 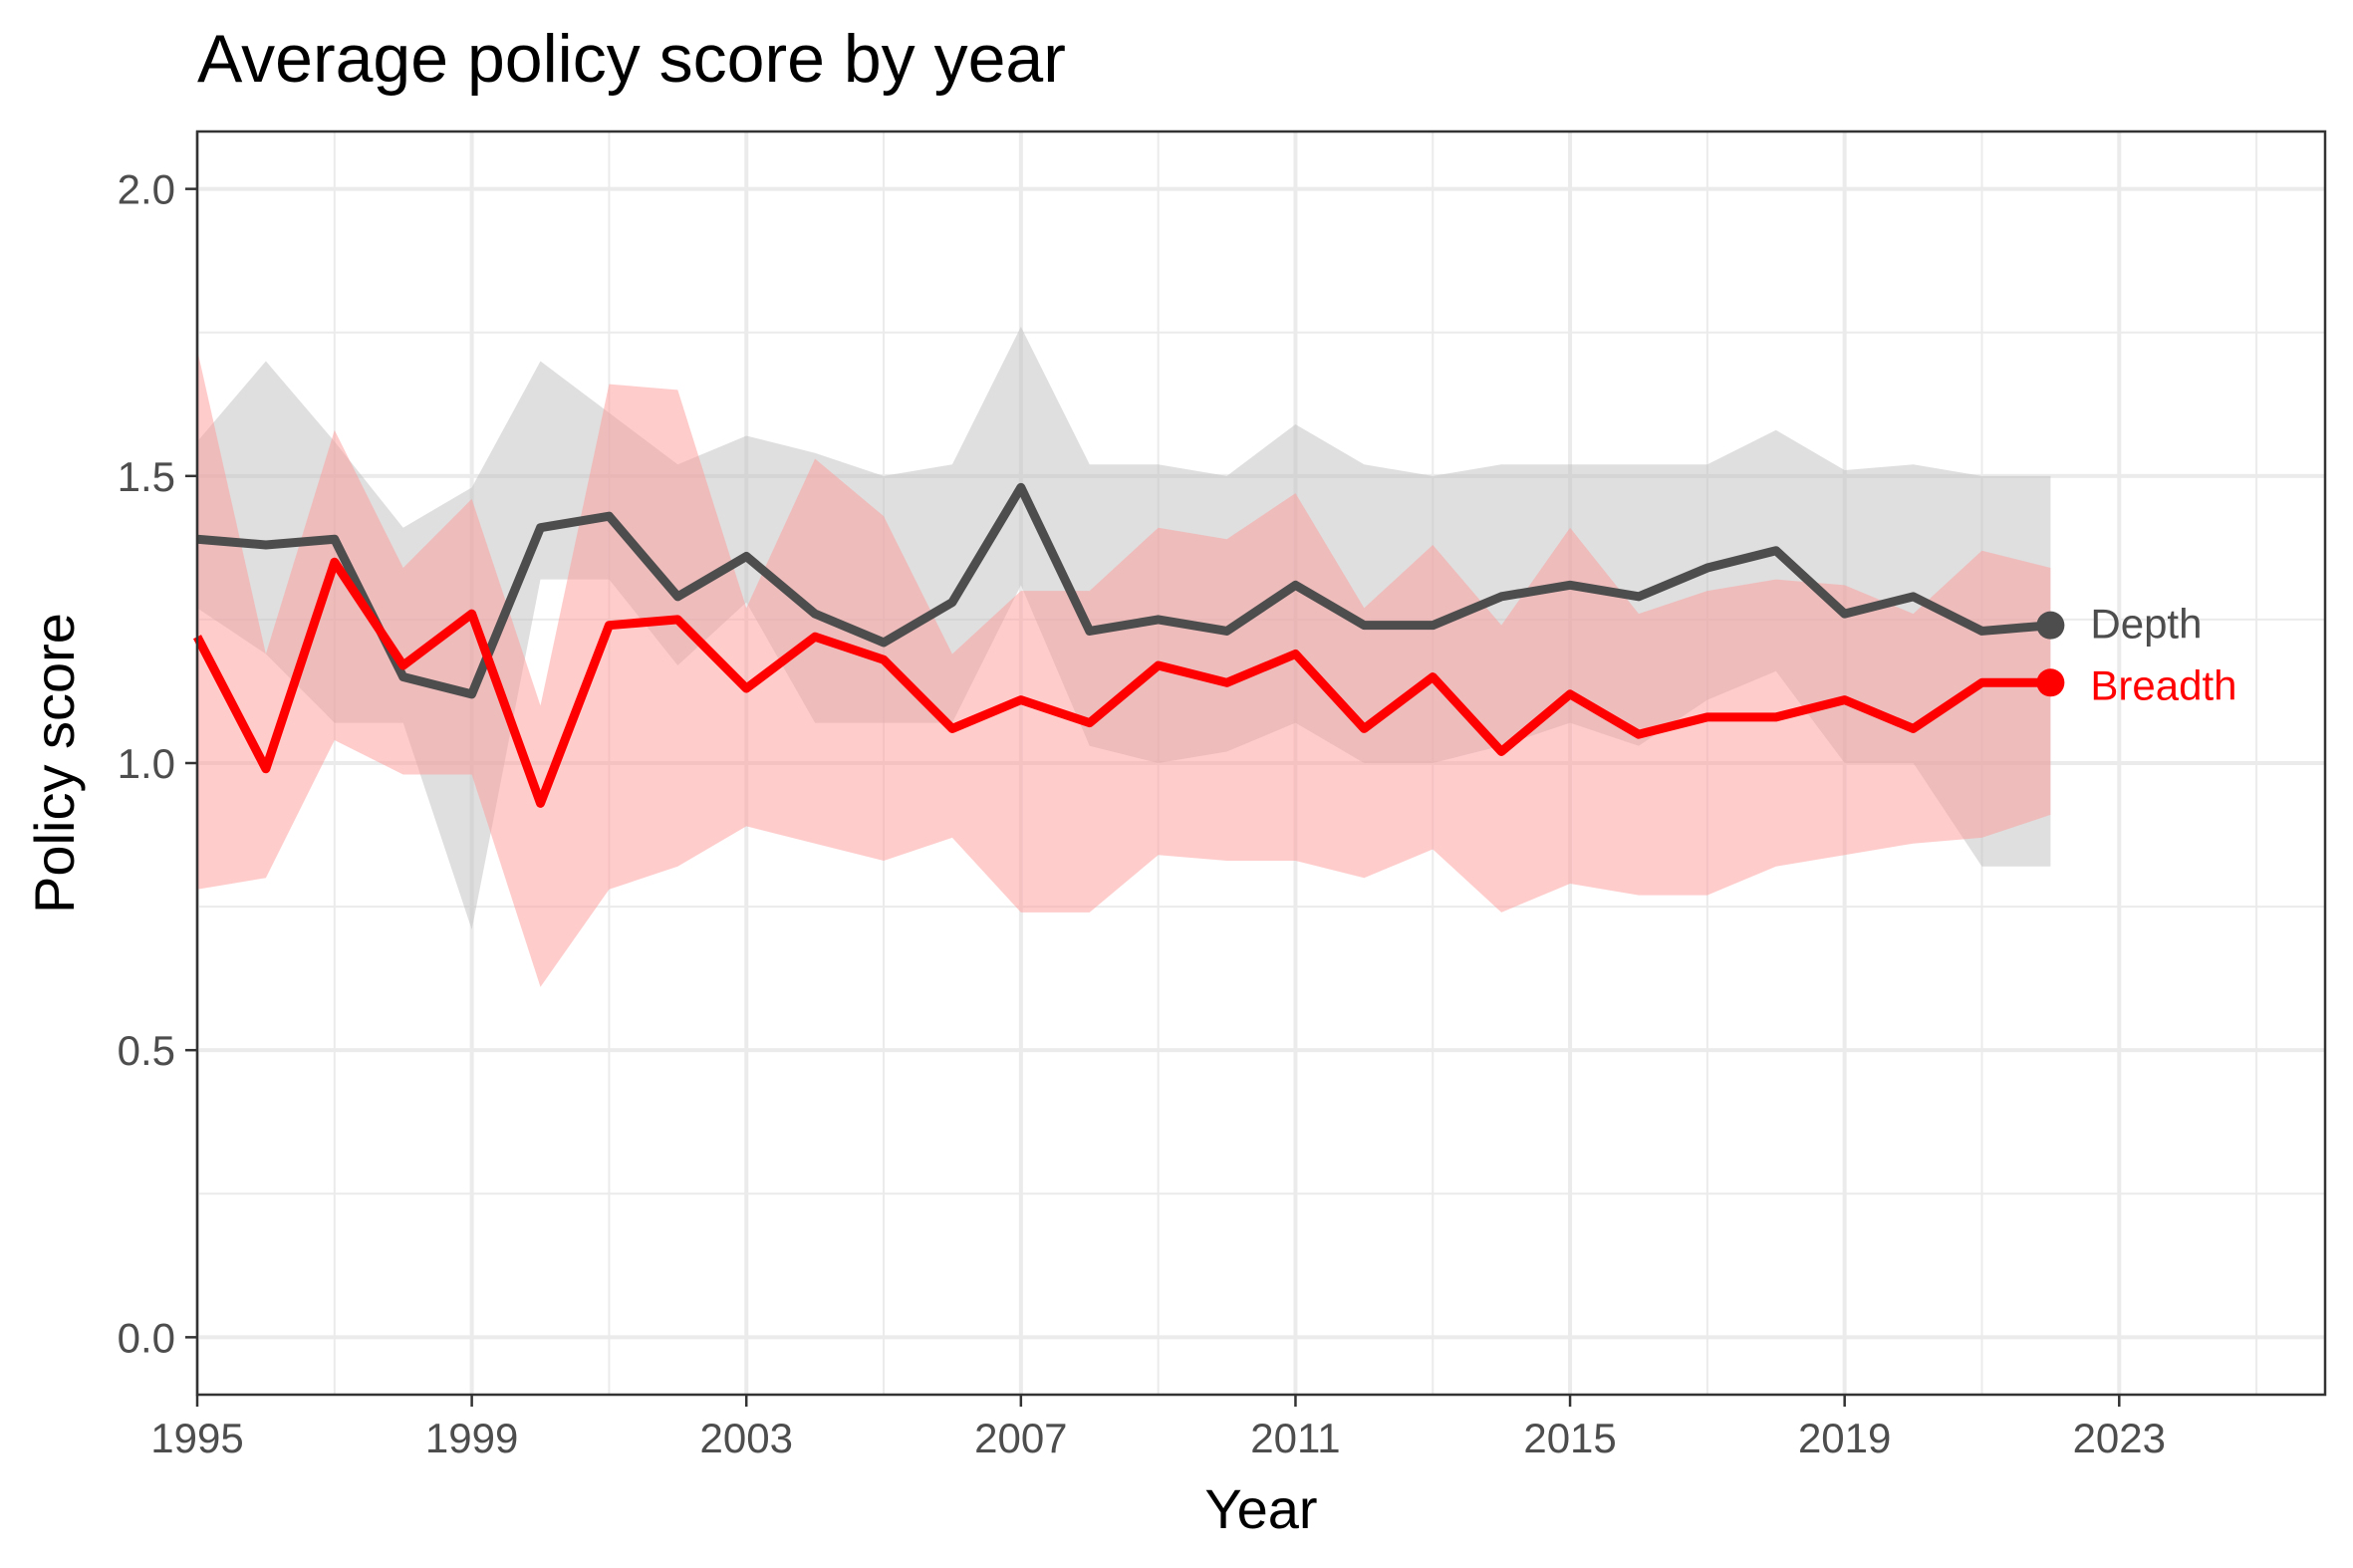 I want to click on y-axis-ticks: 0.0 0.5 1.0 1.5 2.0, so click(x=157, y=763).